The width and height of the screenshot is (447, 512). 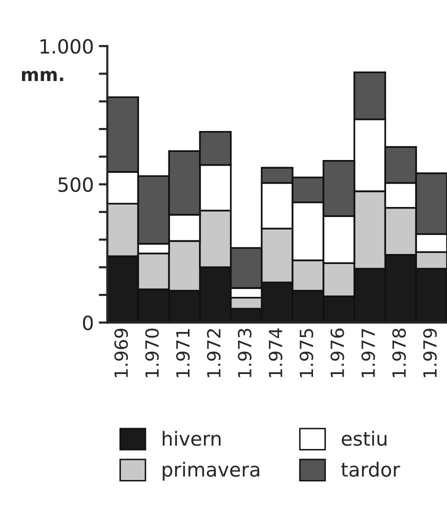 What do you see at coordinates (211, 471) in the screenshot?
I see `legend-label: primavera` at bounding box center [211, 471].